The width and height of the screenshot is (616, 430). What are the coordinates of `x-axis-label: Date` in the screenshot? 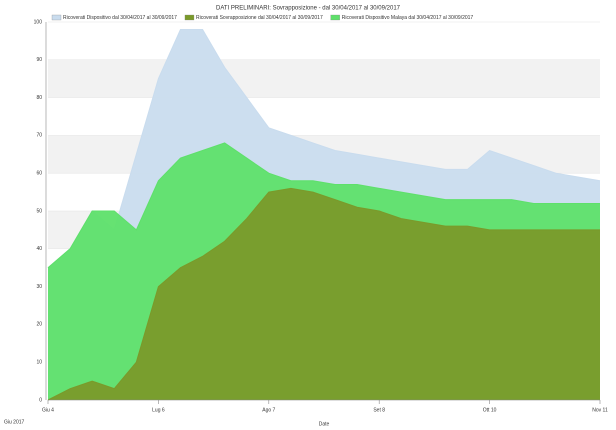 It's located at (324, 424).